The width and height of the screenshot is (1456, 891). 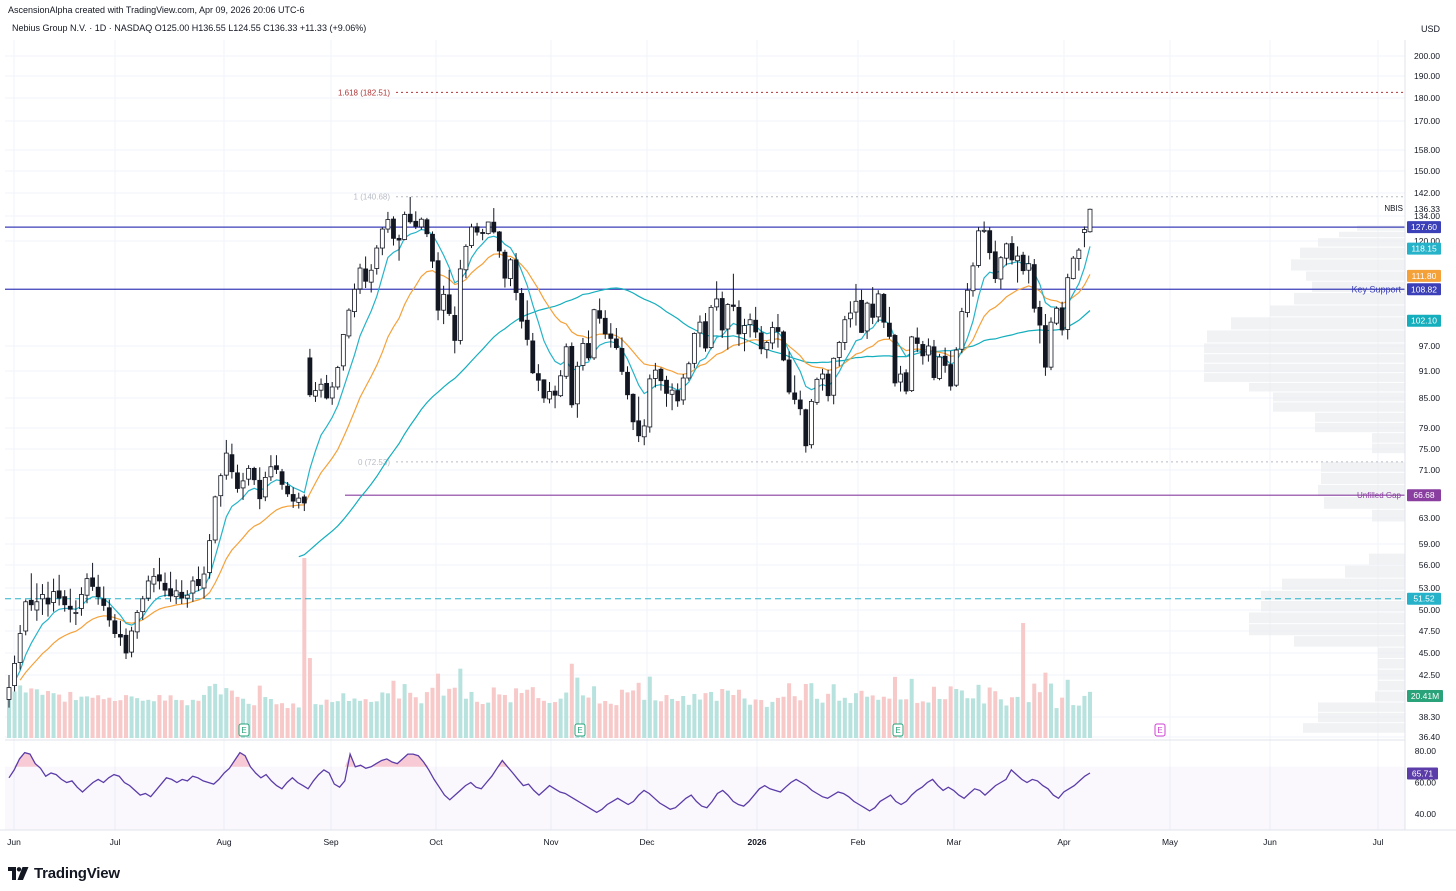 I want to click on time-tick: Feb, so click(x=858, y=842).